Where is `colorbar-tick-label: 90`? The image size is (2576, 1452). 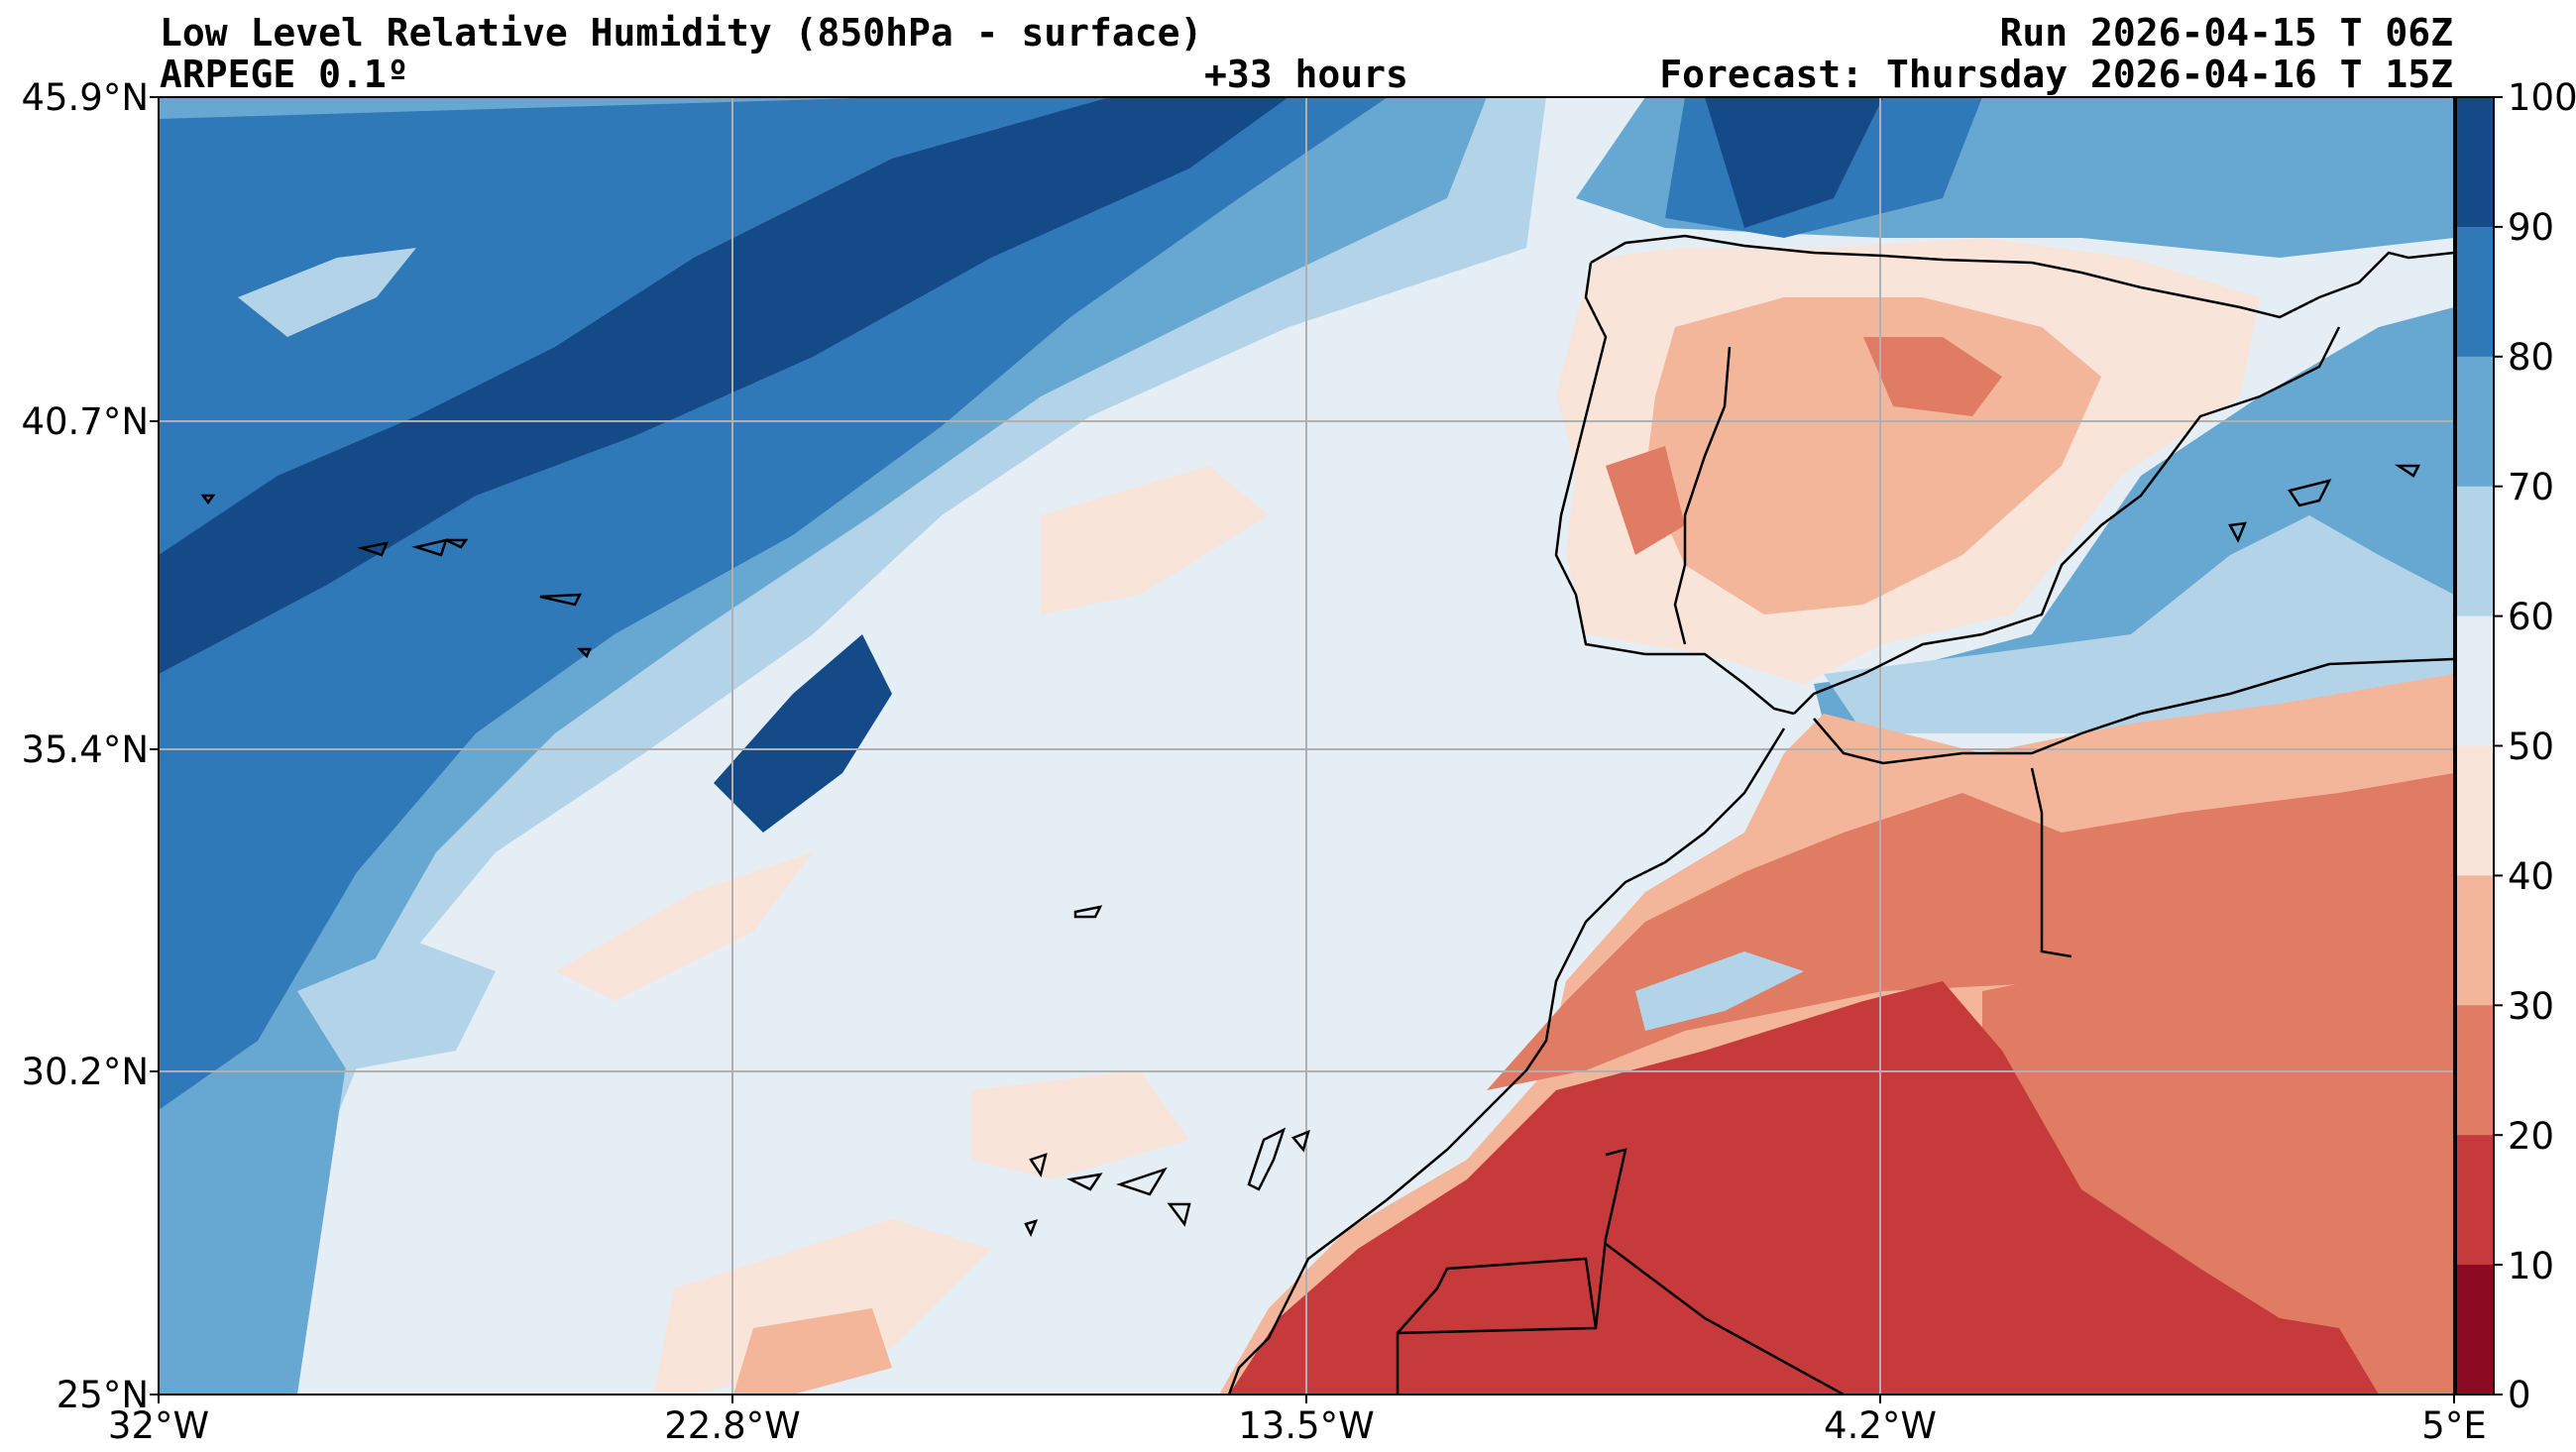 colorbar-tick-label: 90 is located at coordinates (2531, 227).